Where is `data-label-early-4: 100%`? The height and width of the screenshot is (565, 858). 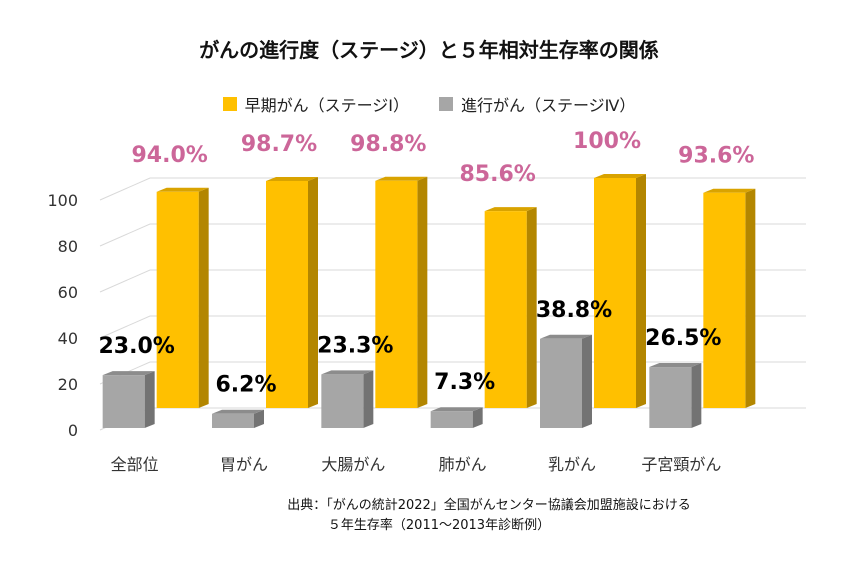
data-label-early-4: 100% is located at coordinates (607, 141).